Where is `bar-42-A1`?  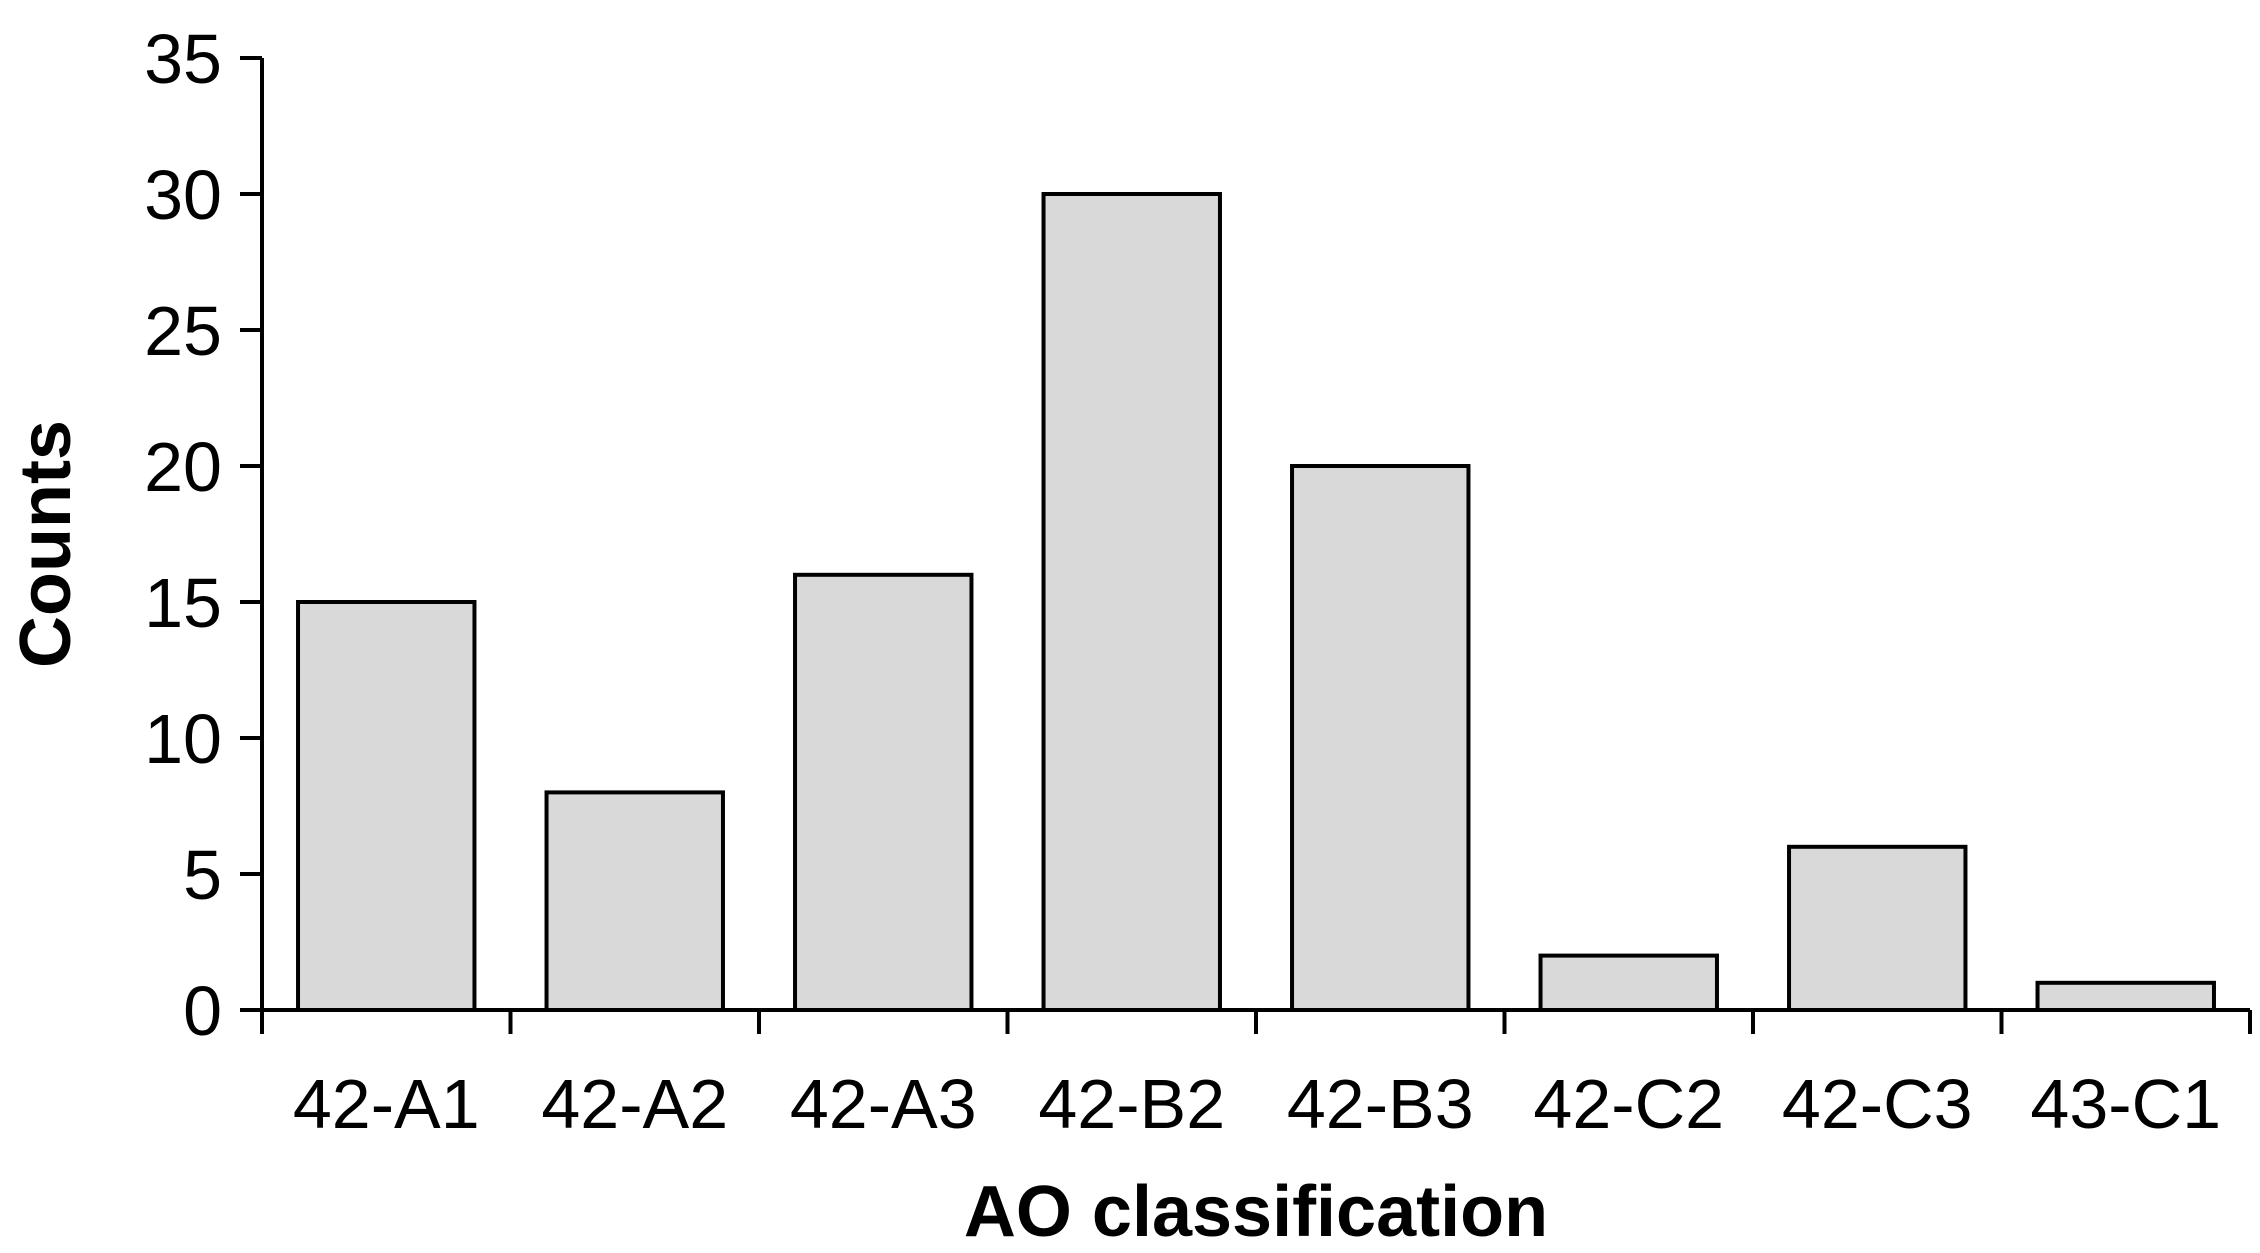
bar-42-A1 is located at coordinates (386, 806).